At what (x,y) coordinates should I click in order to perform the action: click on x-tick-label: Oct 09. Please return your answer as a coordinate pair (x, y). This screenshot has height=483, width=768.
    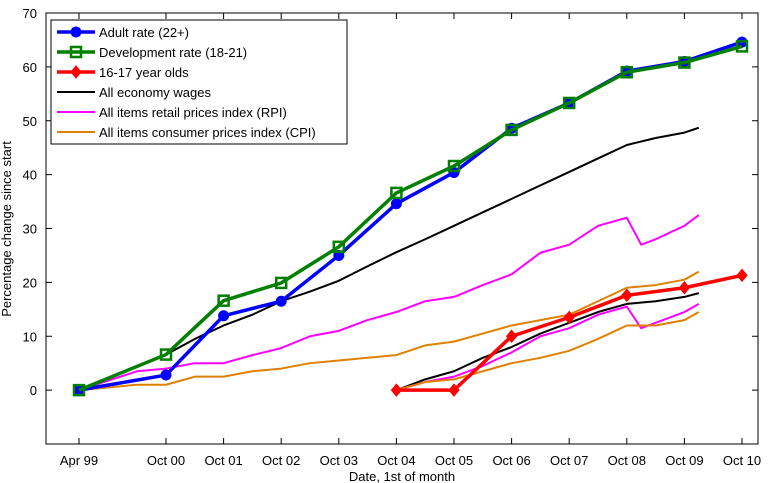
    Looking at the image, I should click on (684, 460).